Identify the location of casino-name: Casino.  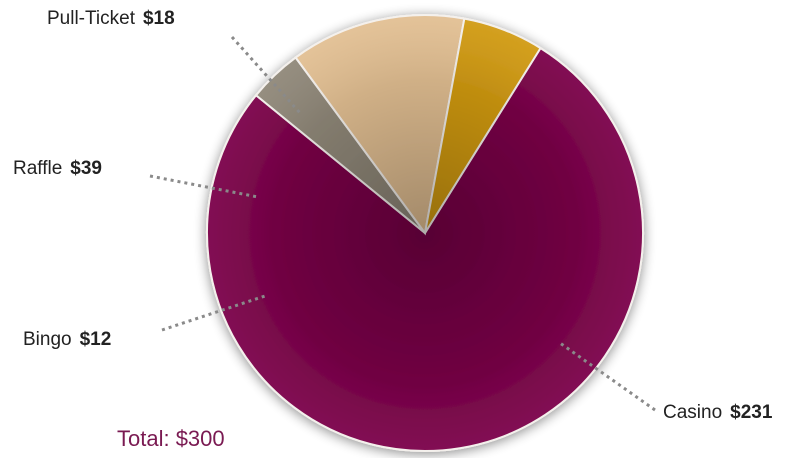
(692, 412).